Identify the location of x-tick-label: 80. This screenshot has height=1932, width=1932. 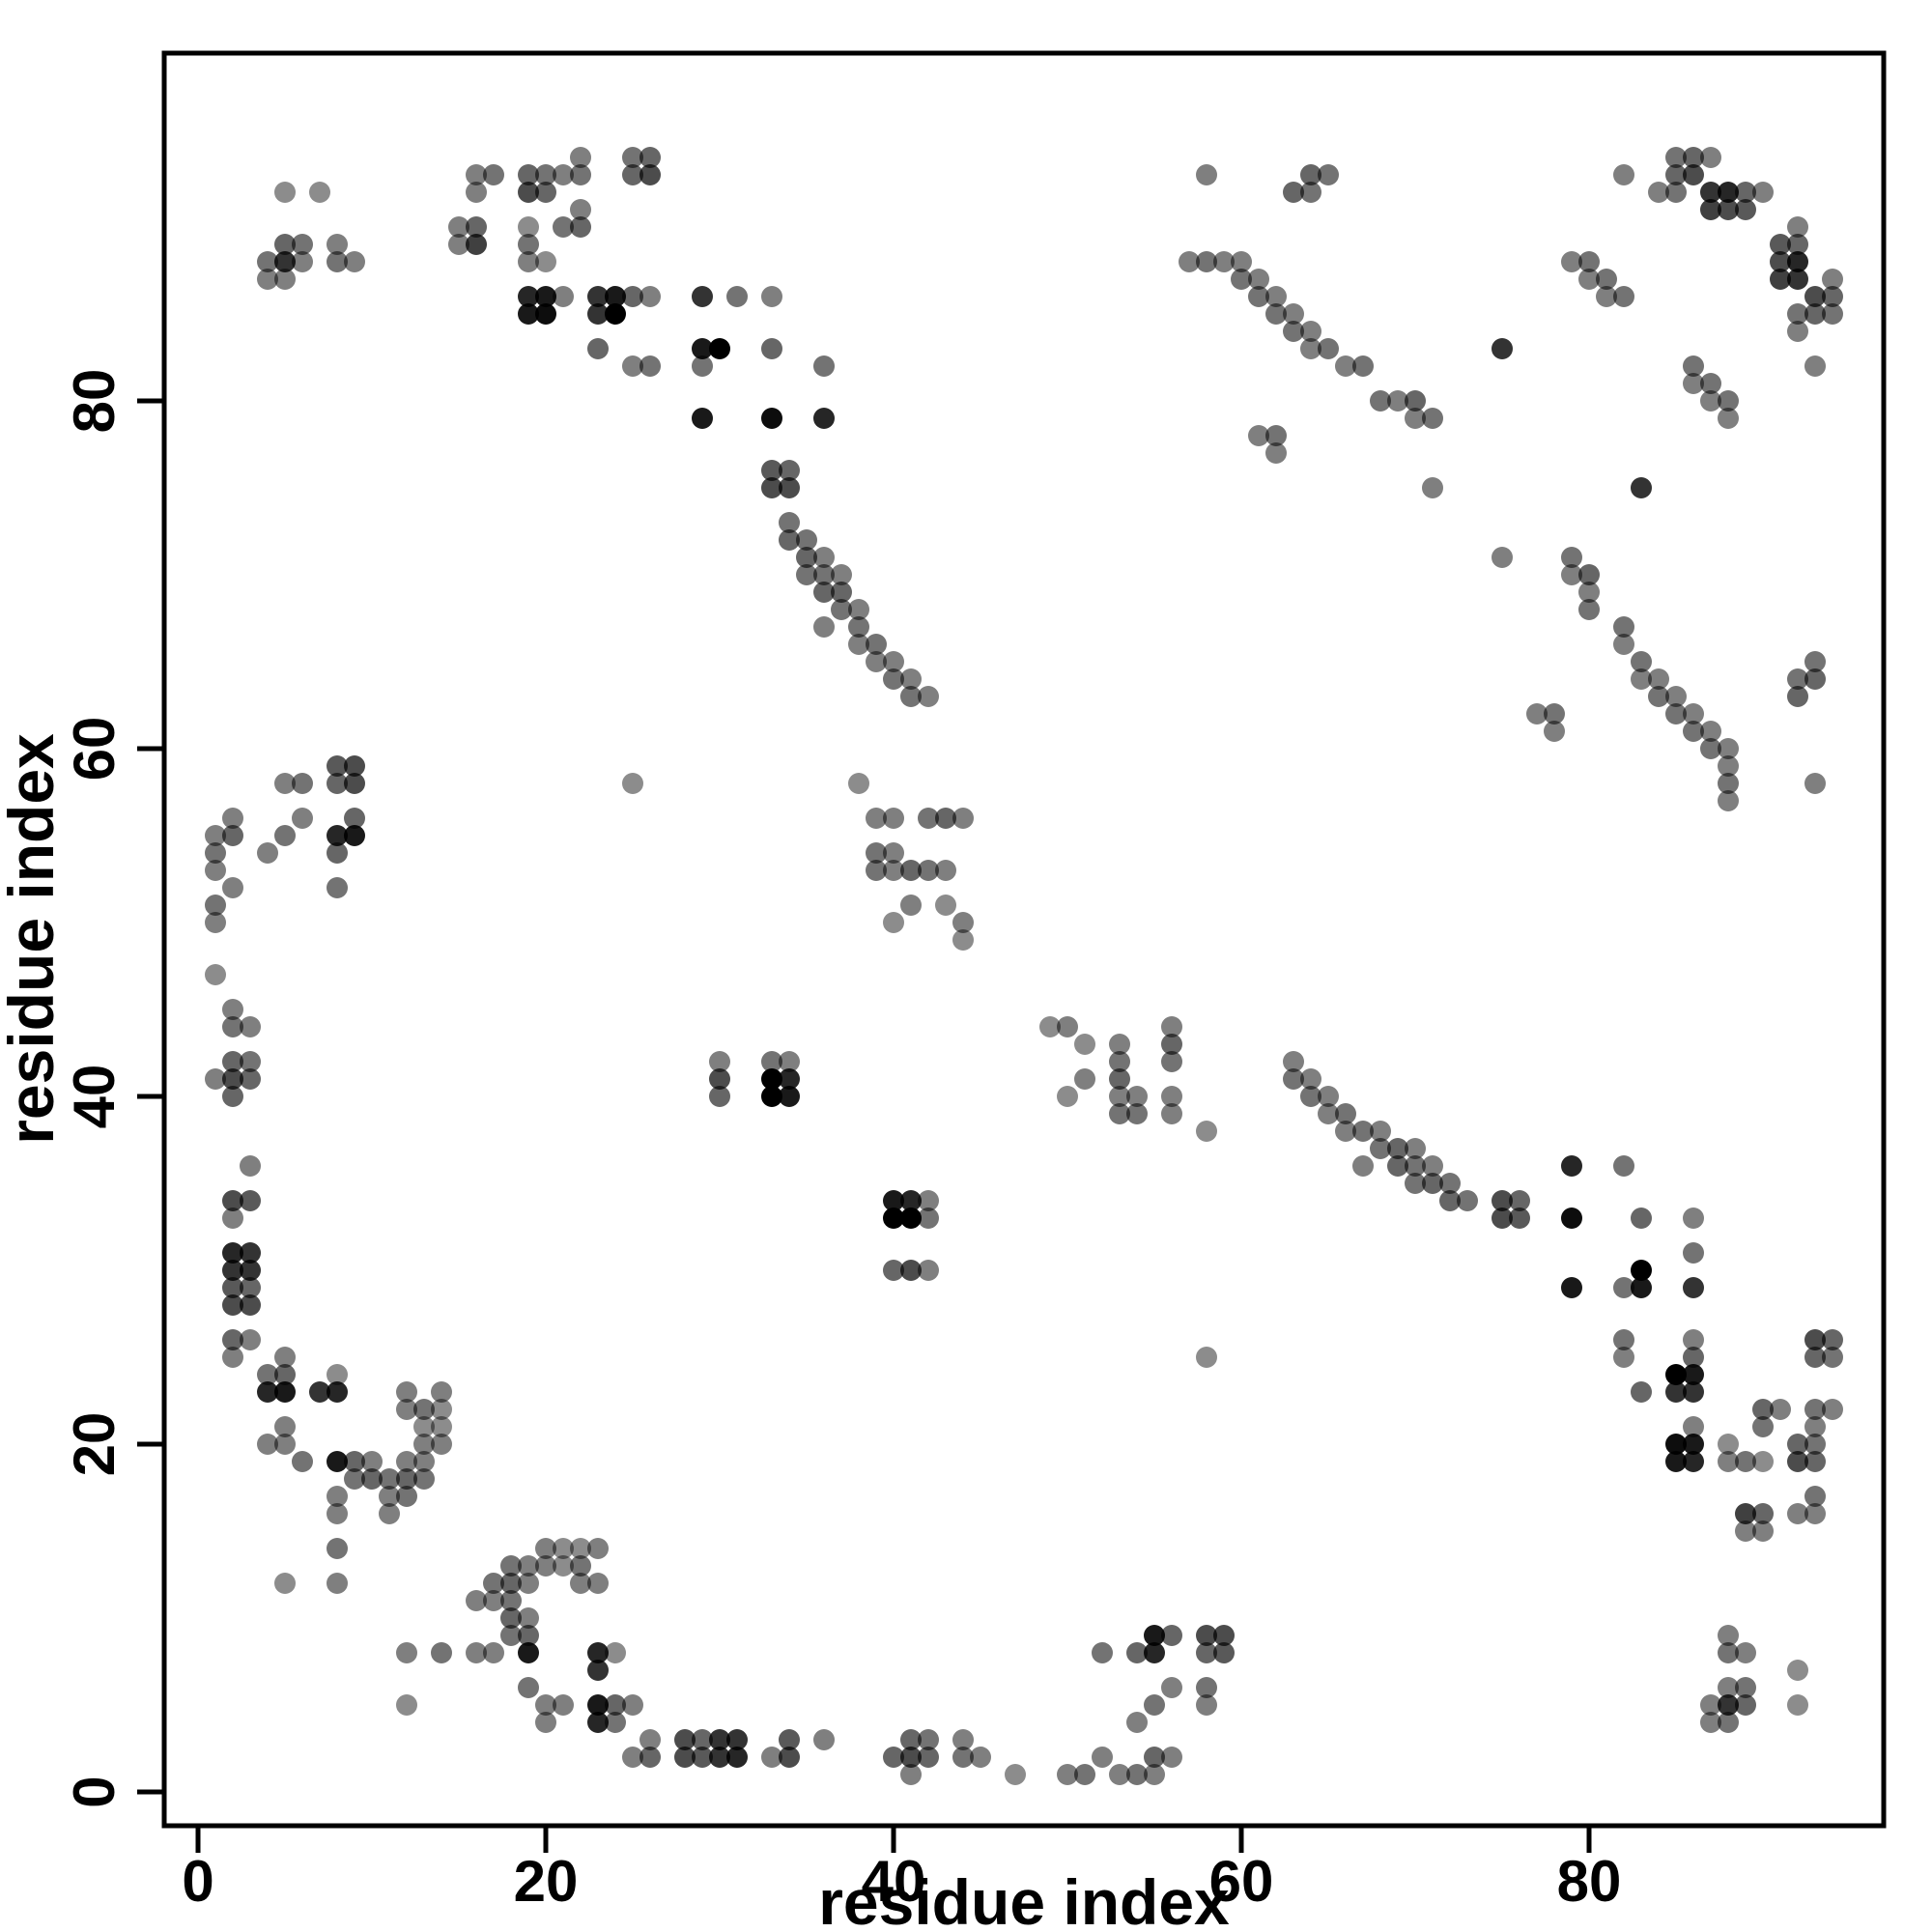
(1589, 1881).